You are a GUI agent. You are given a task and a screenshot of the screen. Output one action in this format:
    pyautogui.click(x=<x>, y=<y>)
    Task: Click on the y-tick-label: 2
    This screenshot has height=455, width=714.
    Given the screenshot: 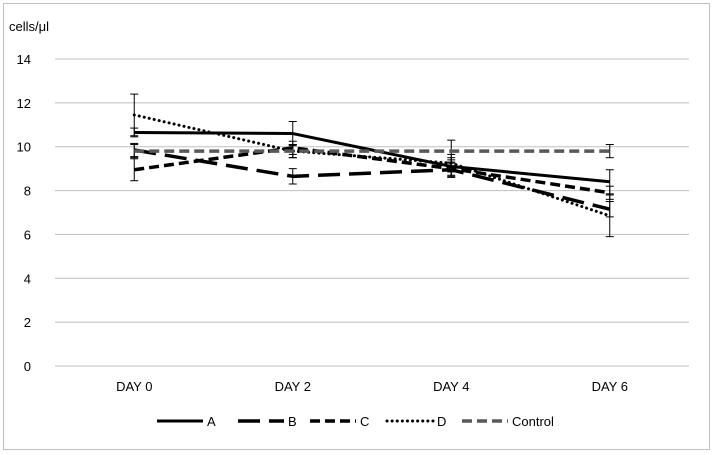 What is the action you would take?
    pyautogui.click(x=27, y=322)
    